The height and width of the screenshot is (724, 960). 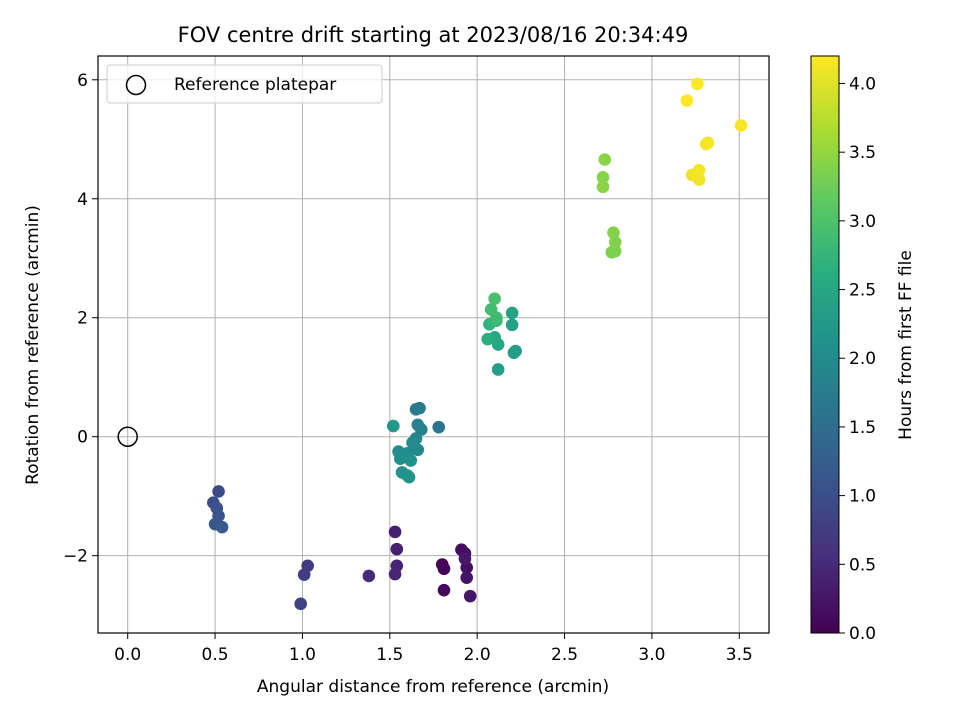 I want to click on colorbar-tick-label: 0.0, so click(x=862, y=634).